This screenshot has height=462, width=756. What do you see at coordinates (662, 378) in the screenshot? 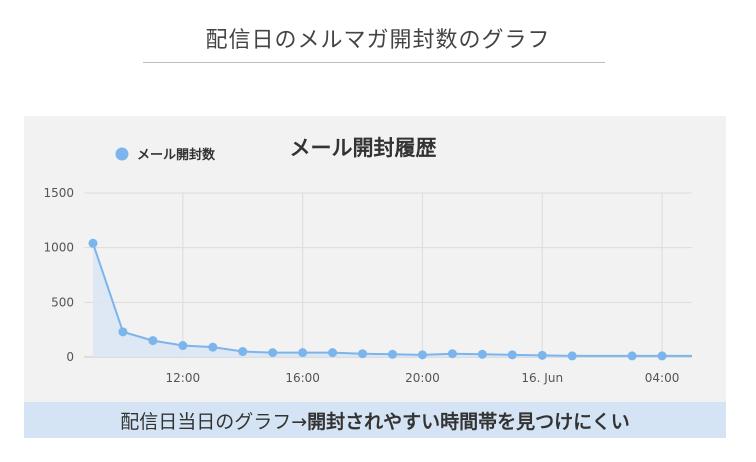
I see `x-tick-label: 04:00` at bounding box center [662, 378].